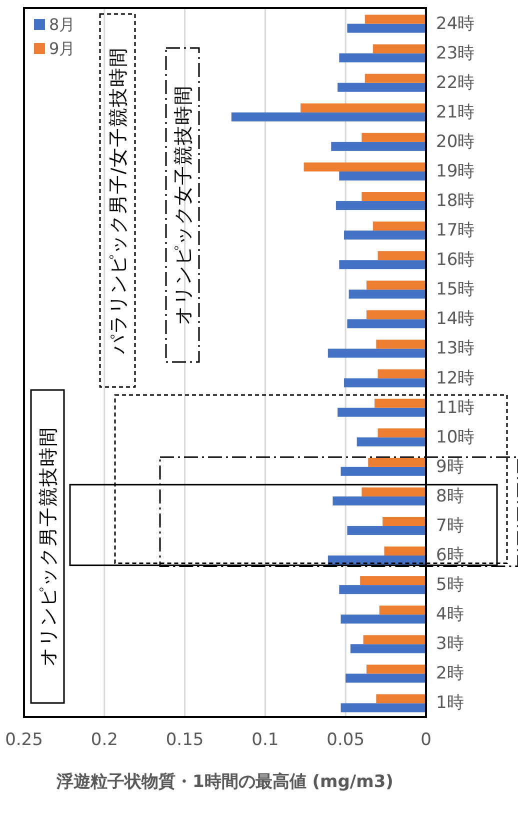 The height and width of the screenshot is (818, 518). Describe the element at coordinates (104, 740) in the screenshot. I see `x-tick-label: 0.2` at that location.